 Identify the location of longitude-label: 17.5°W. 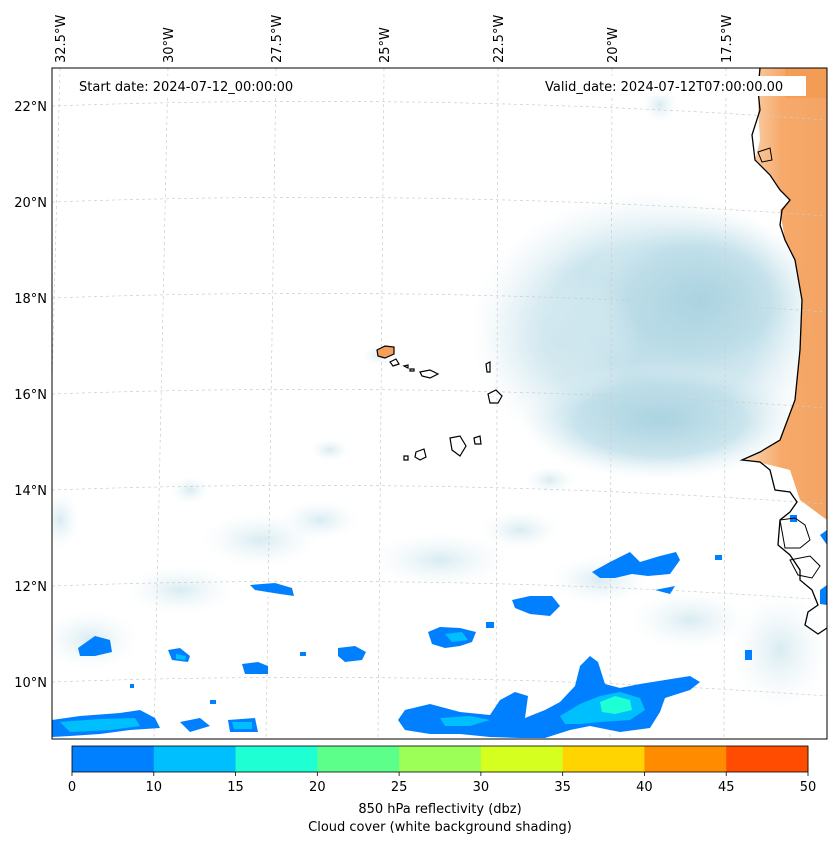
(727, 39).